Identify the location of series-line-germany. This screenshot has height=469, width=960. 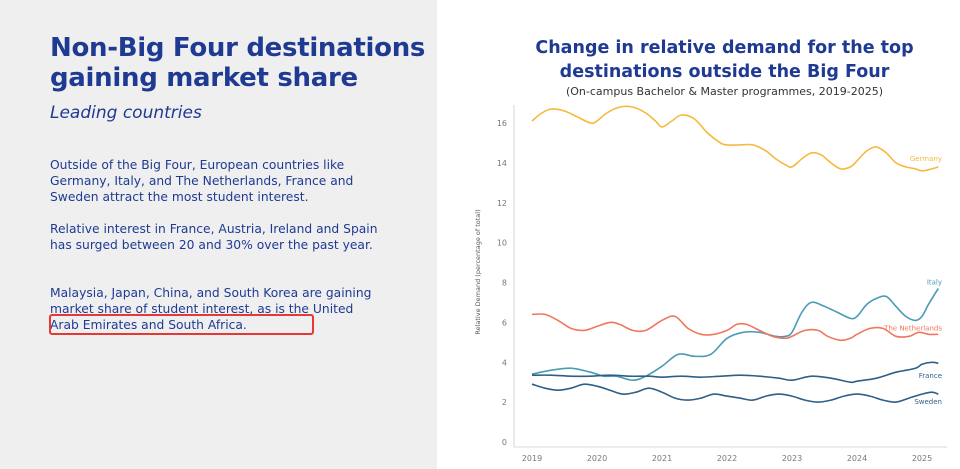
(735, 138).